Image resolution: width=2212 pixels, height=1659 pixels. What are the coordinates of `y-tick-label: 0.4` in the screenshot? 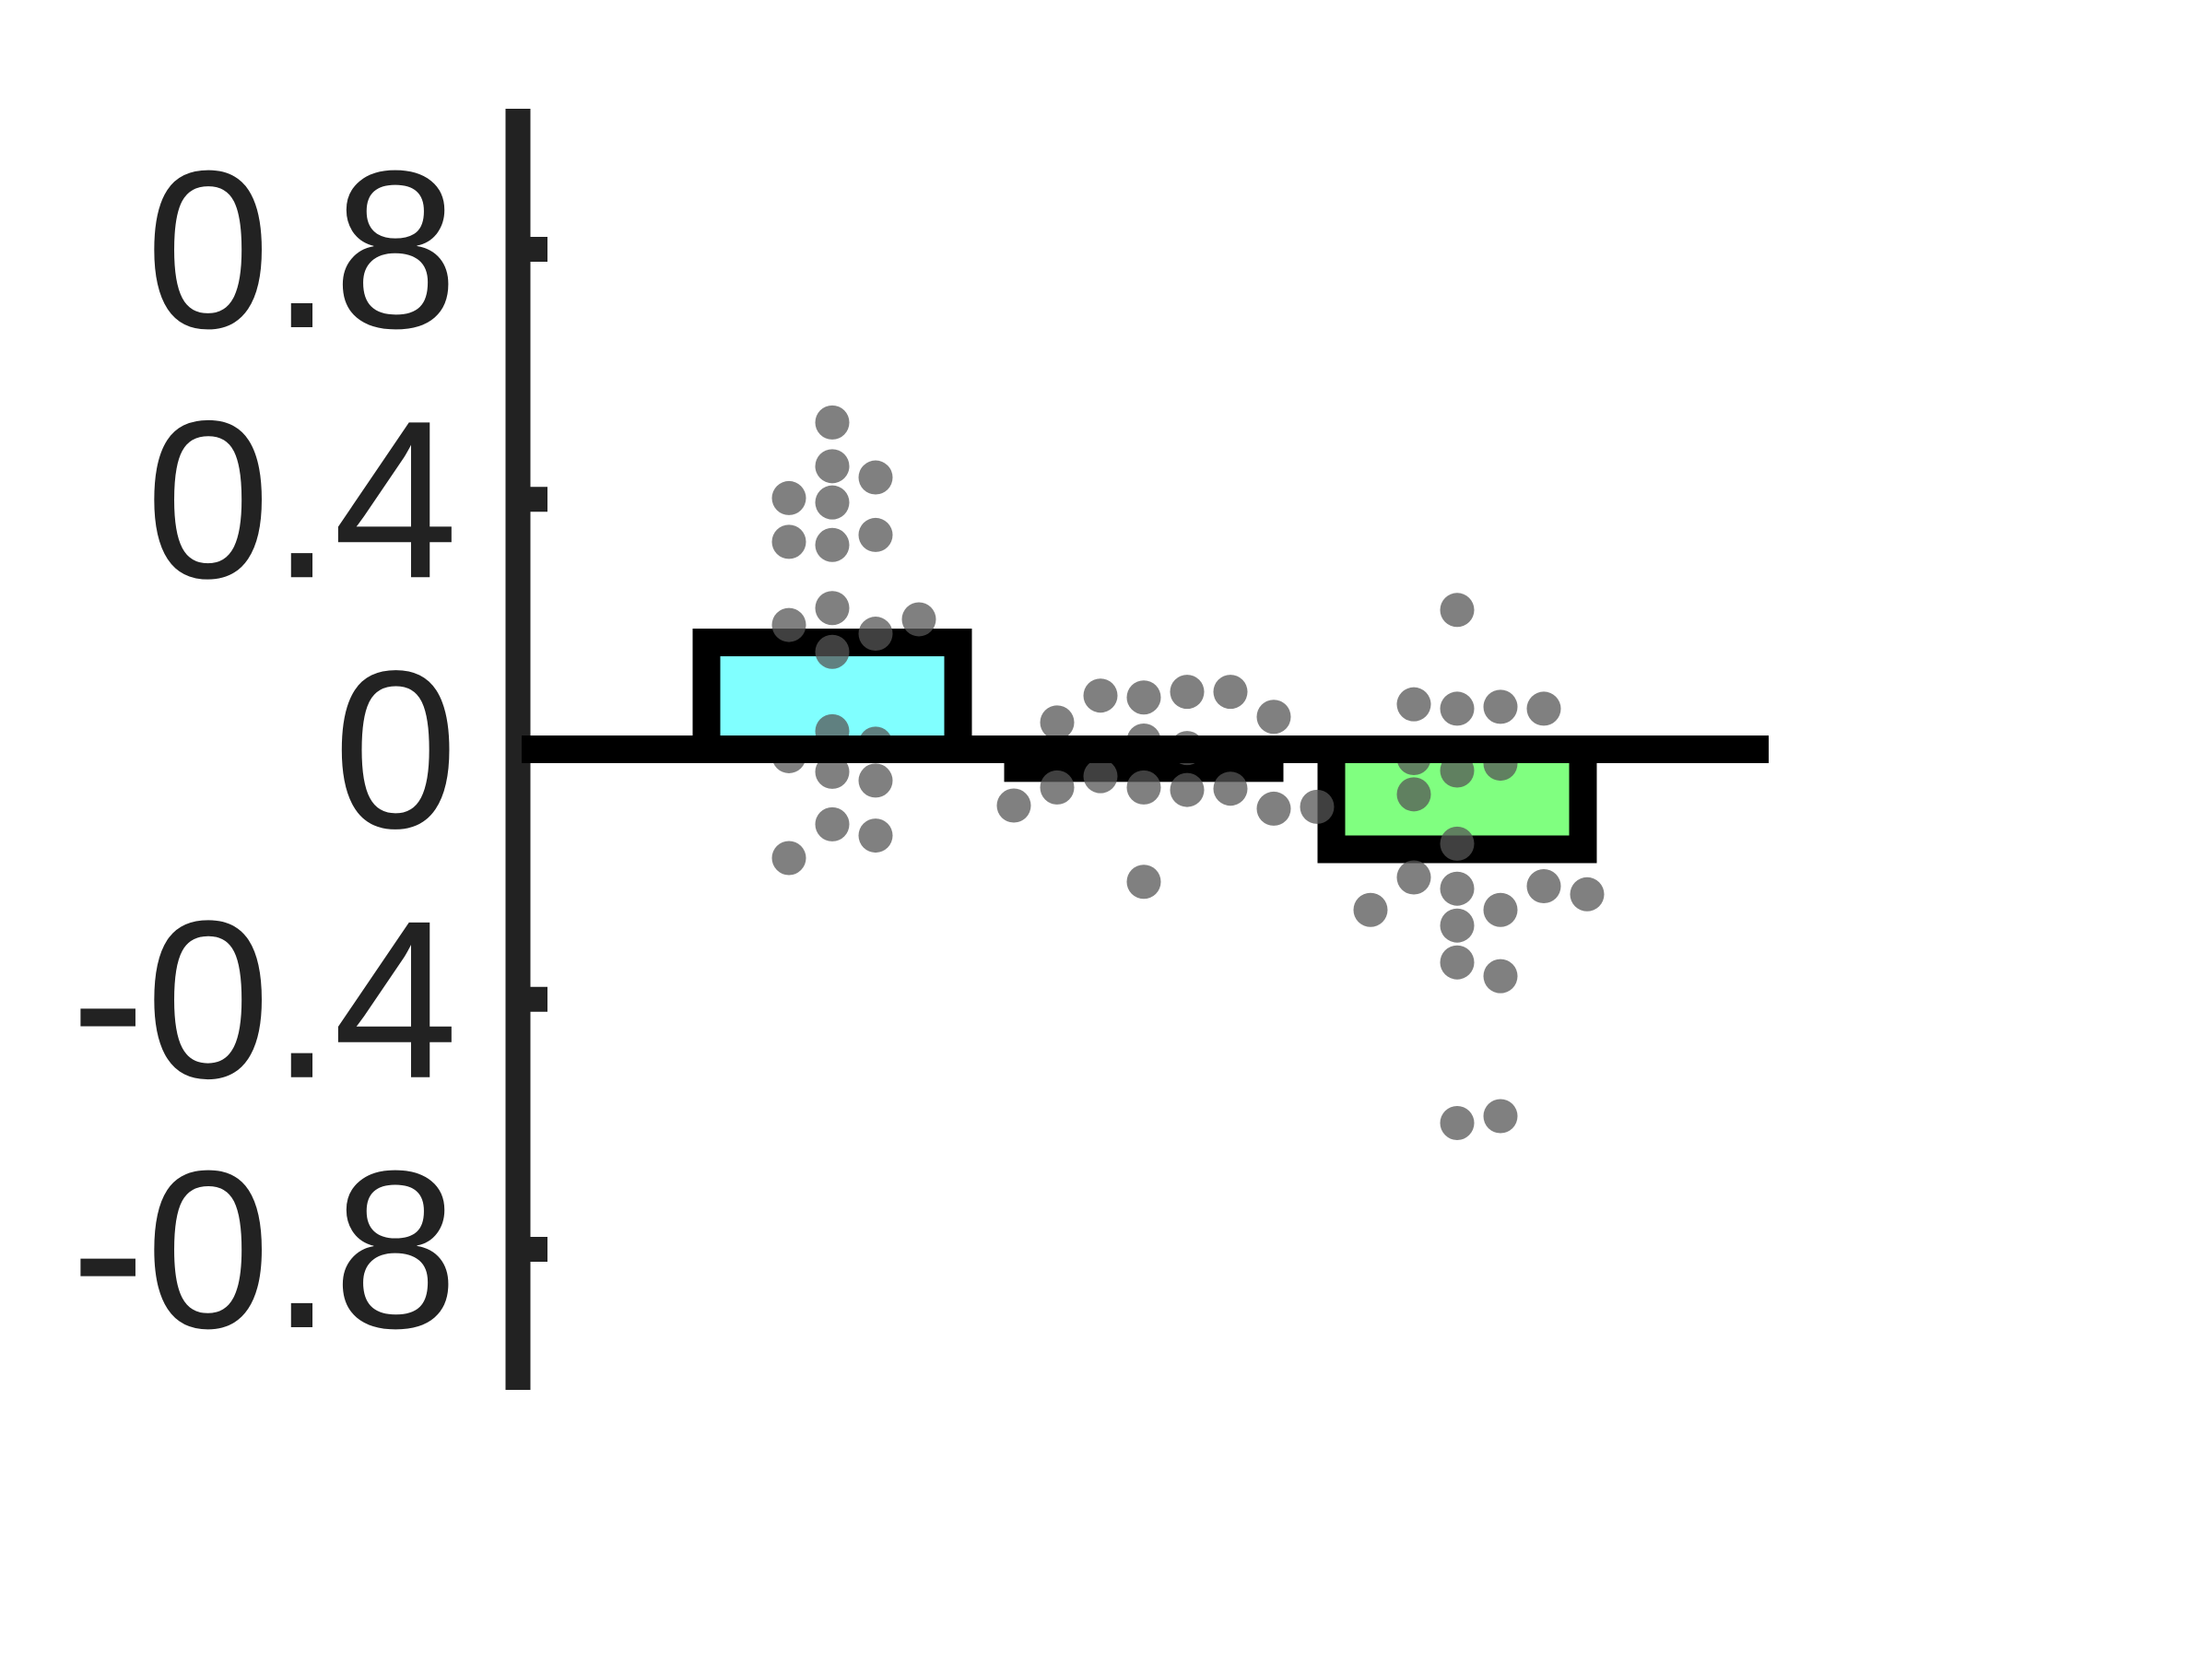 It's located at (302, 499).